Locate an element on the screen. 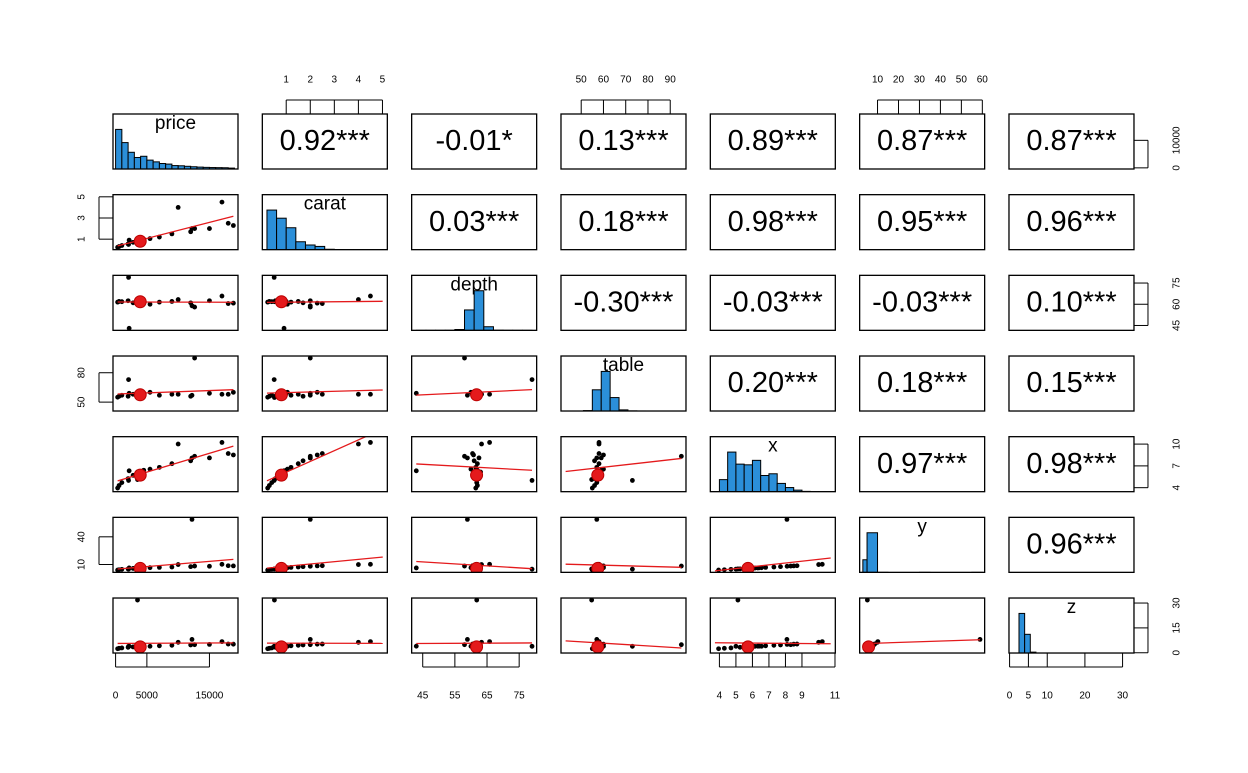  y-tick-label: 10 is located at coordinates (82, 564).